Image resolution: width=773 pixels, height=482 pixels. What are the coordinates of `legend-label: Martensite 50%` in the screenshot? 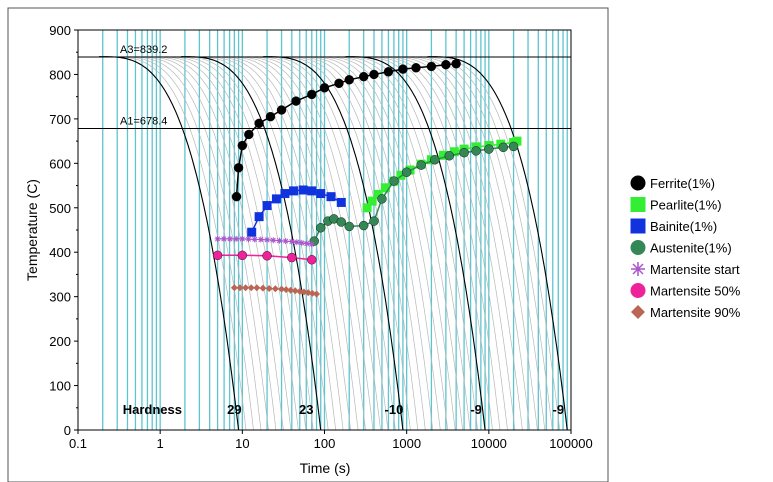 It's located at (695, 291).